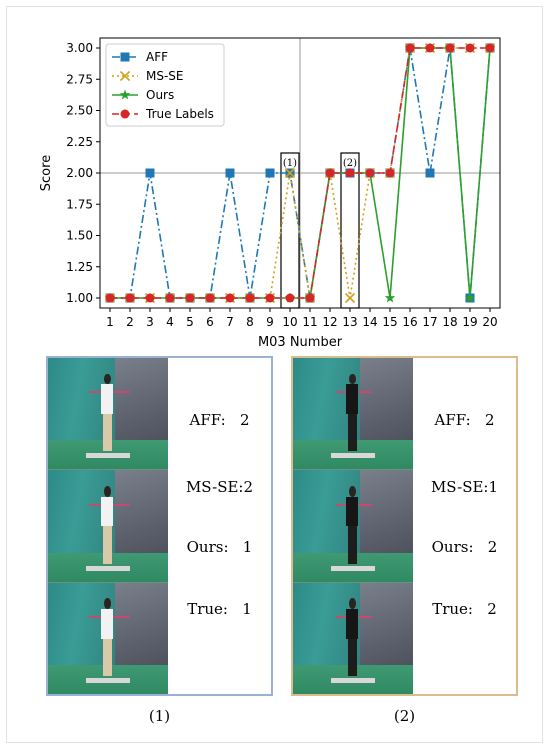 Image resolution: width=550 pixels, height=750 pixels. I want to click on legend-box, so click(165, 85).